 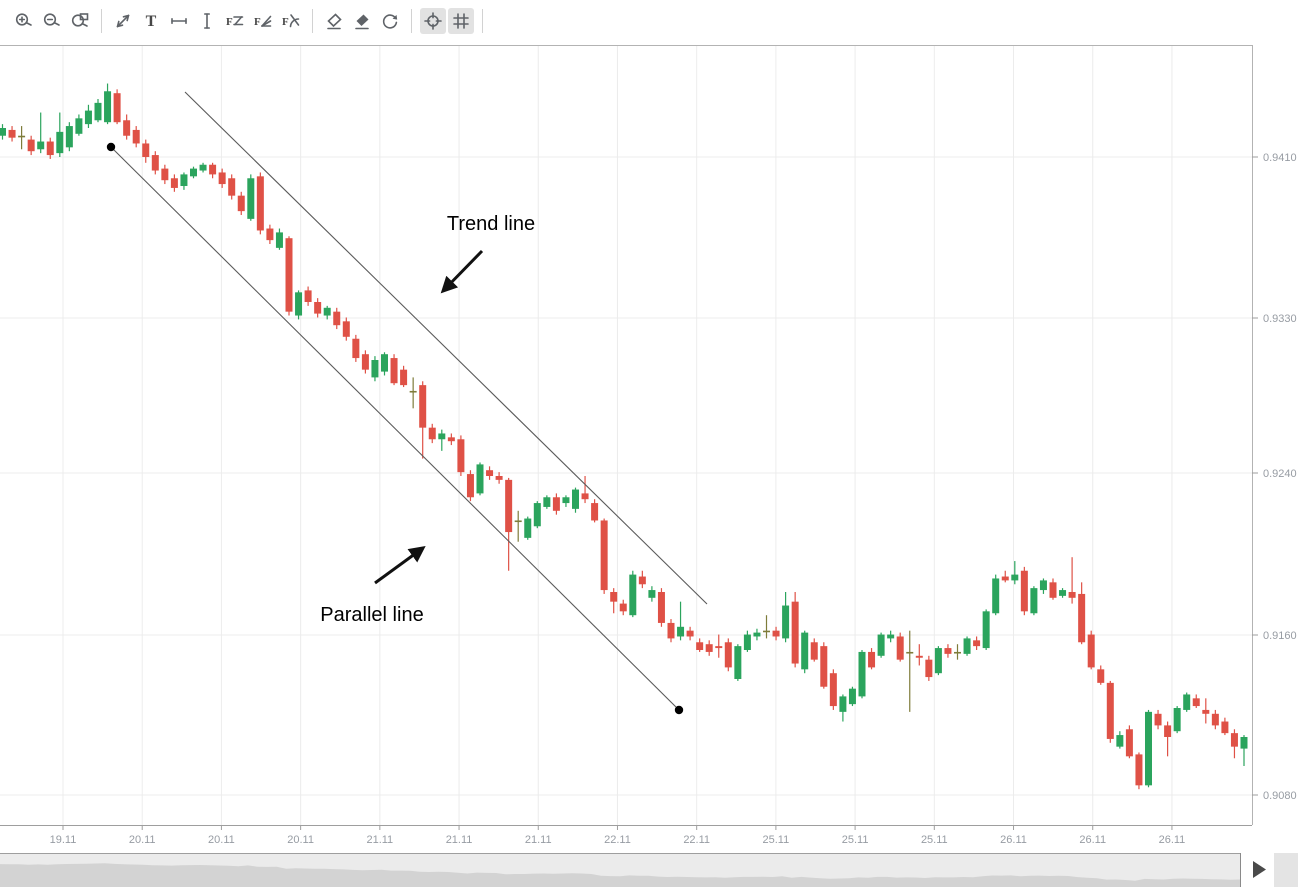 I want to click on zoom-selection-icon, so click(x=80, y=20).